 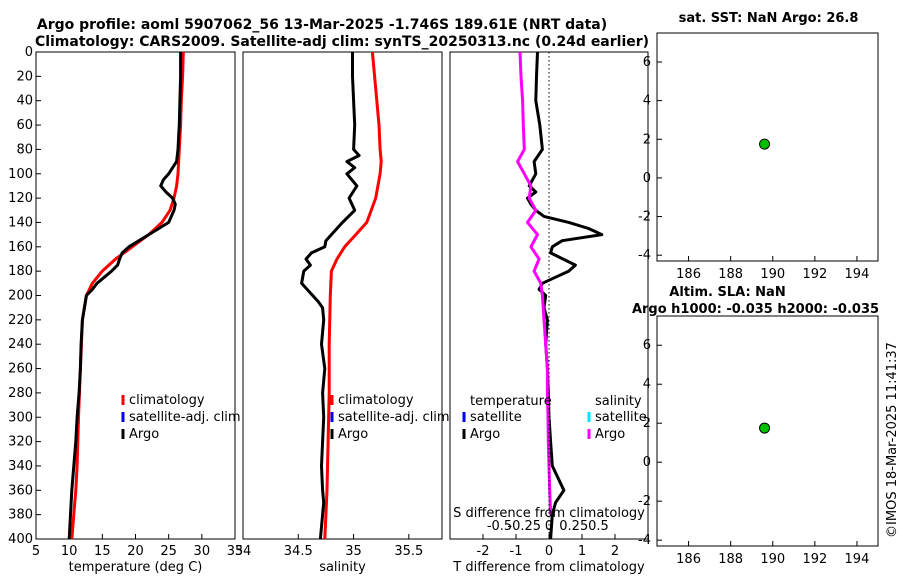 What do you see at coordinates (814, 274) in the screenshot?
I see `sat-sst-xtick-label: 192` at bounding box center [814, 274].